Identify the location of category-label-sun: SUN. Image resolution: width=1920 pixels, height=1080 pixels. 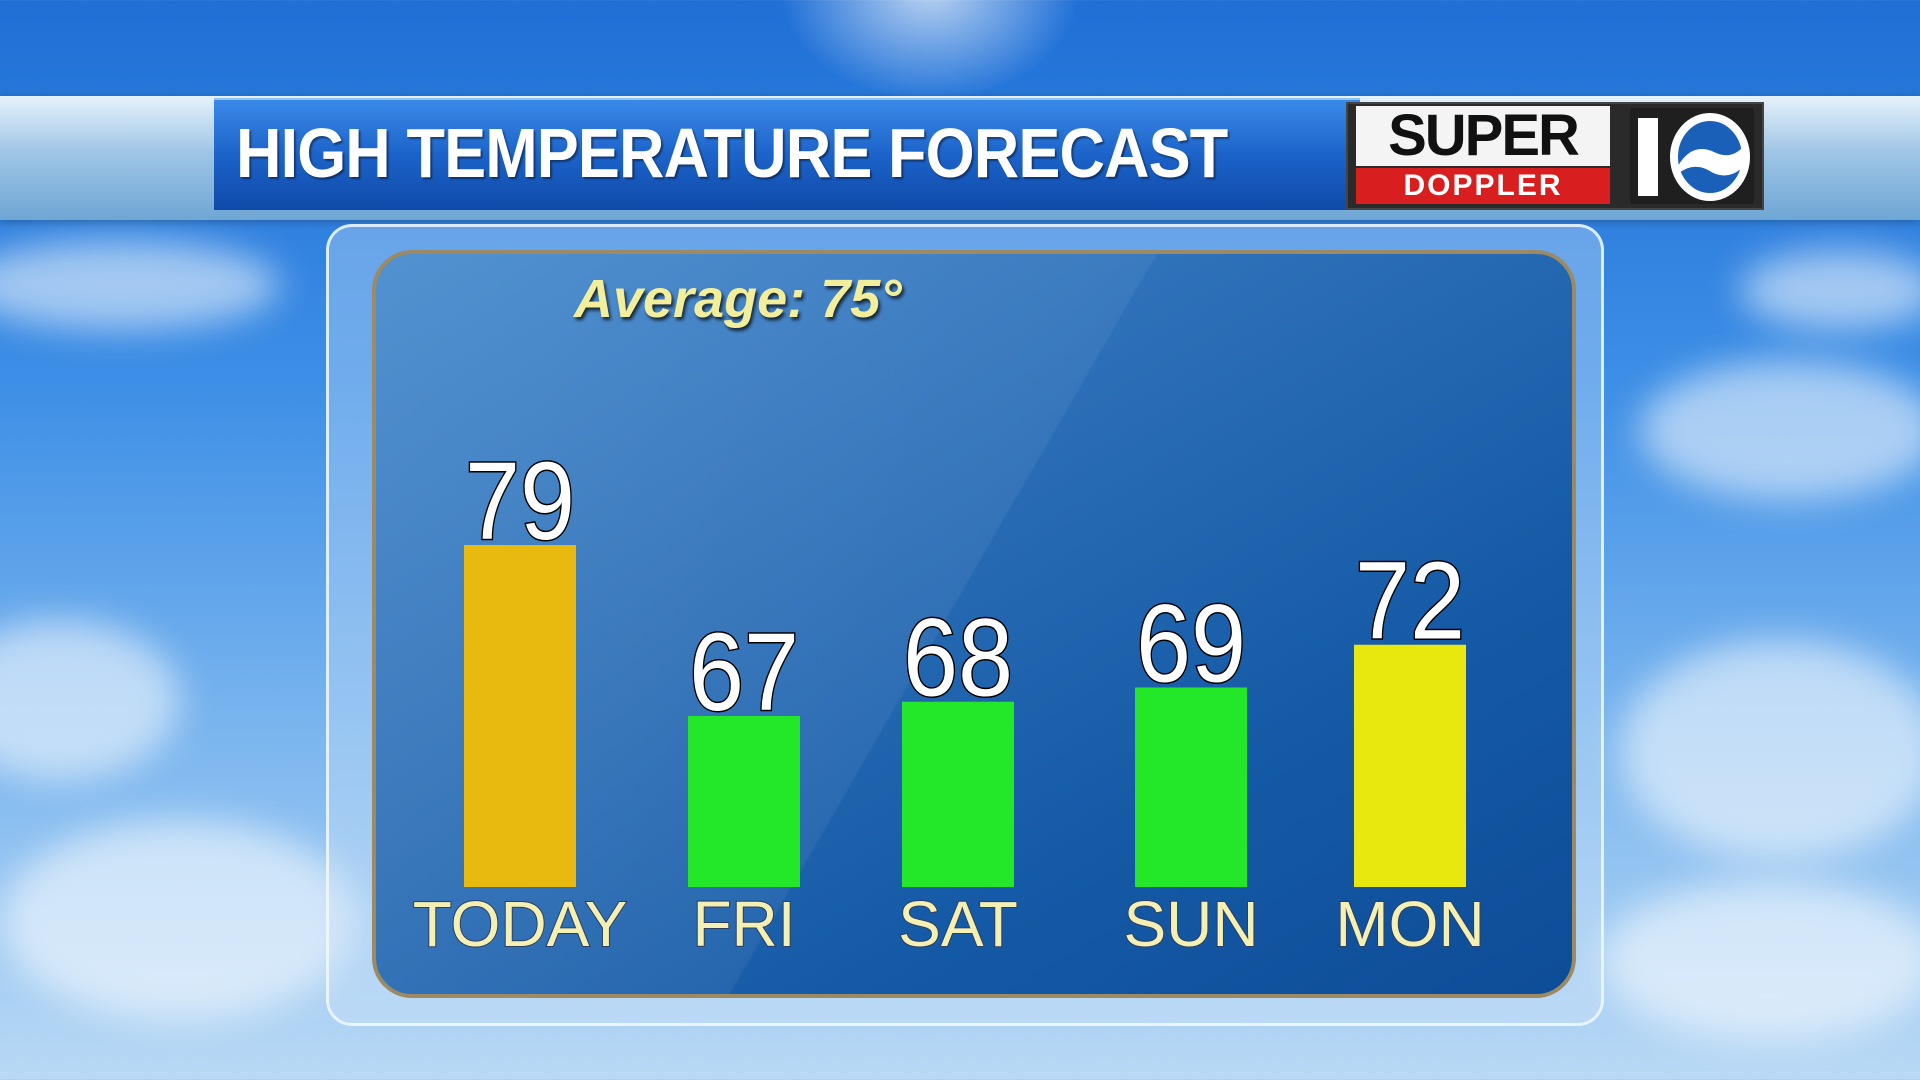
(1190, 924).